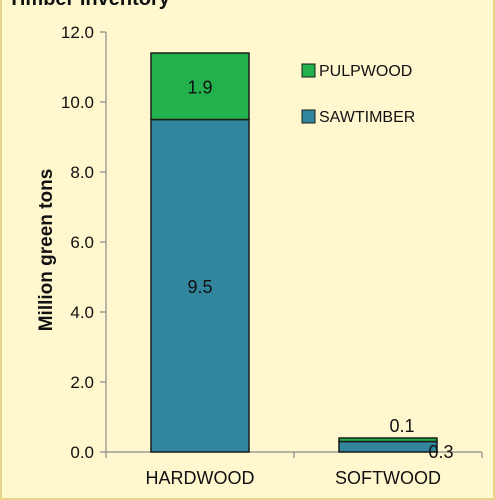  I want to click on y-tick-label: 6.0, so click(82, 242).